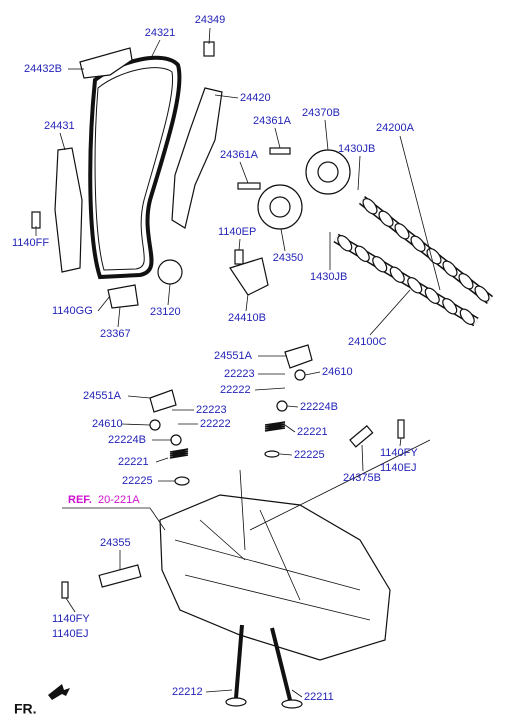  Describe the element at coordinates (25, 709) in the screenshot. I see `front-label: FR.` at that location.